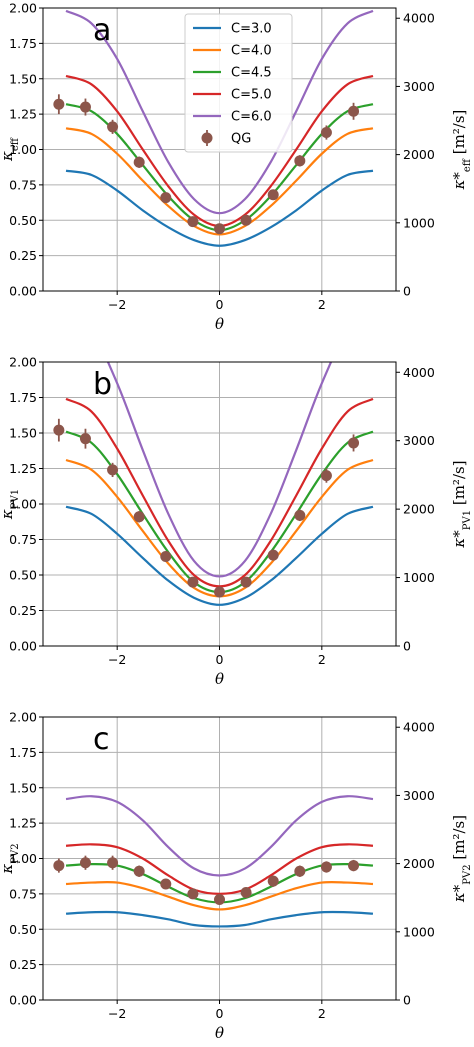  Describe the element at coordinates (251, 73) in the screenshot. I see `legend-label: C=4.5` at that location.